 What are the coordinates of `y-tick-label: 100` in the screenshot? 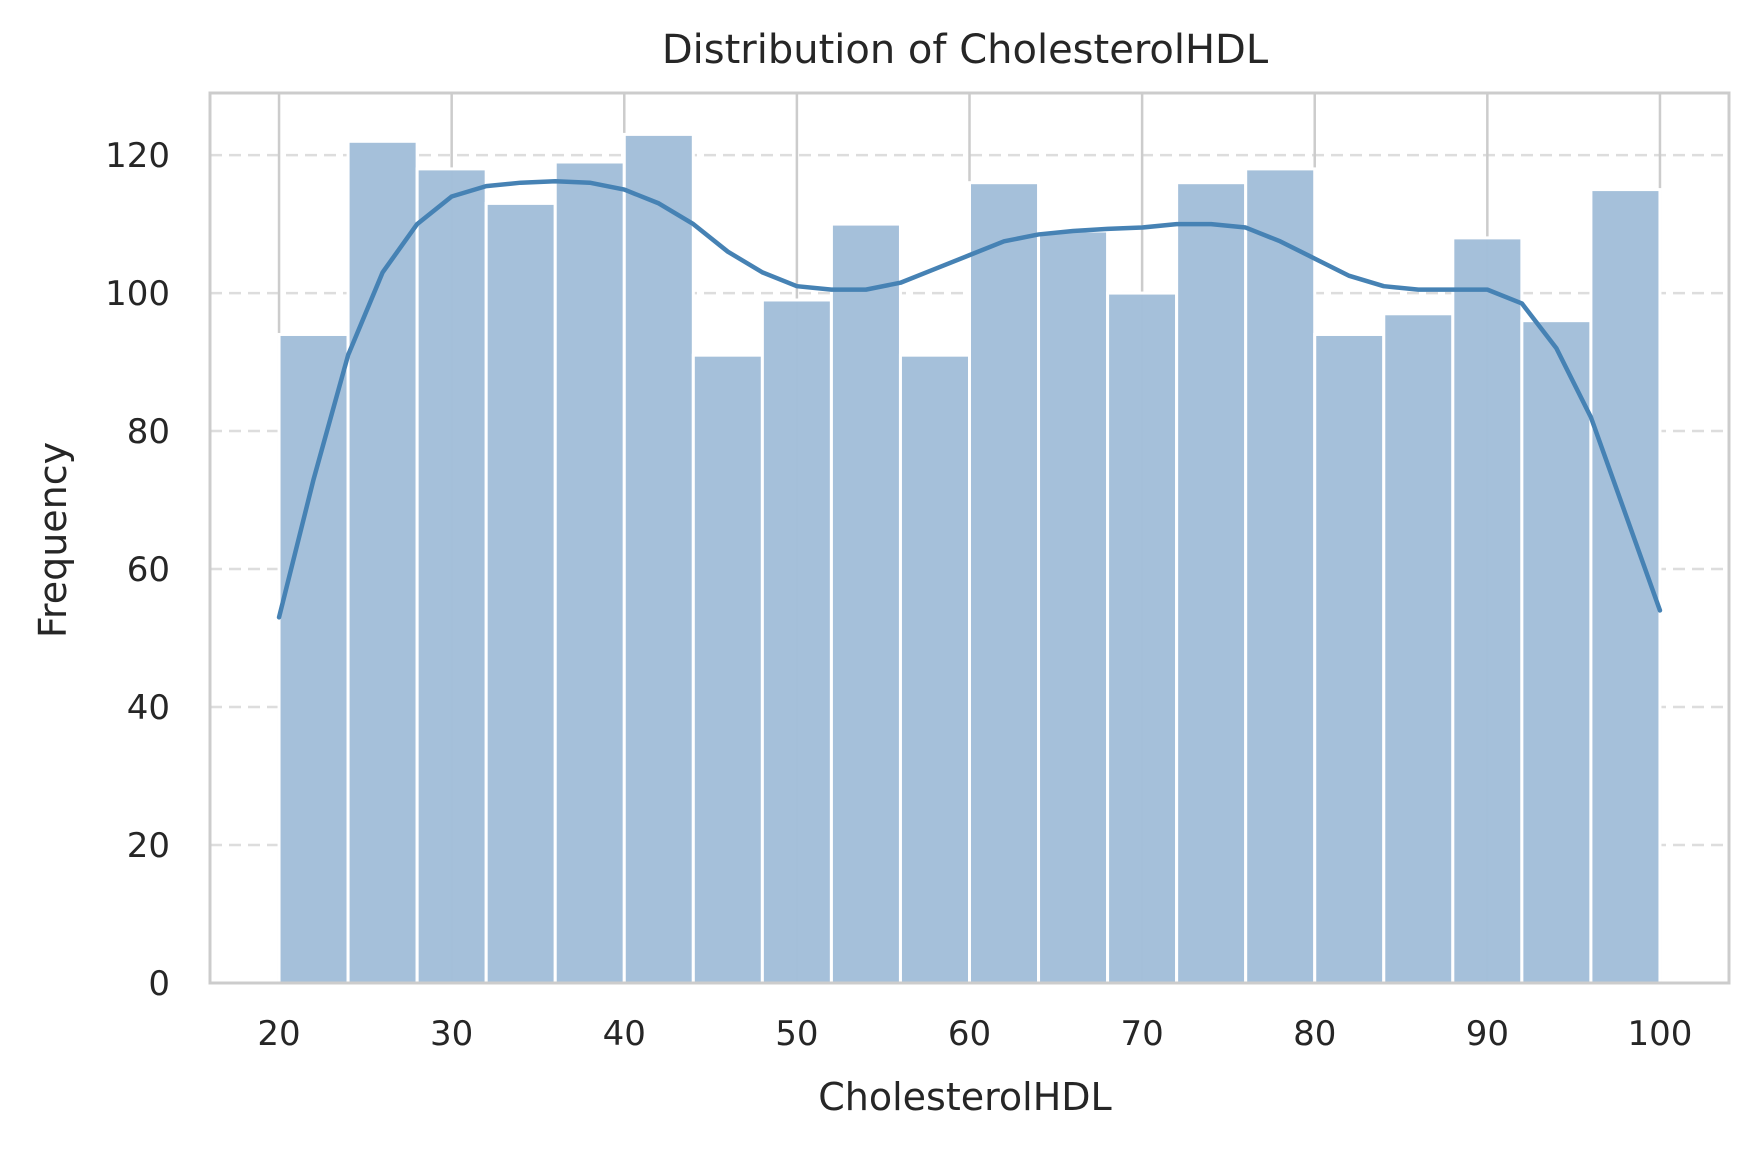 It's located at (137, 294).